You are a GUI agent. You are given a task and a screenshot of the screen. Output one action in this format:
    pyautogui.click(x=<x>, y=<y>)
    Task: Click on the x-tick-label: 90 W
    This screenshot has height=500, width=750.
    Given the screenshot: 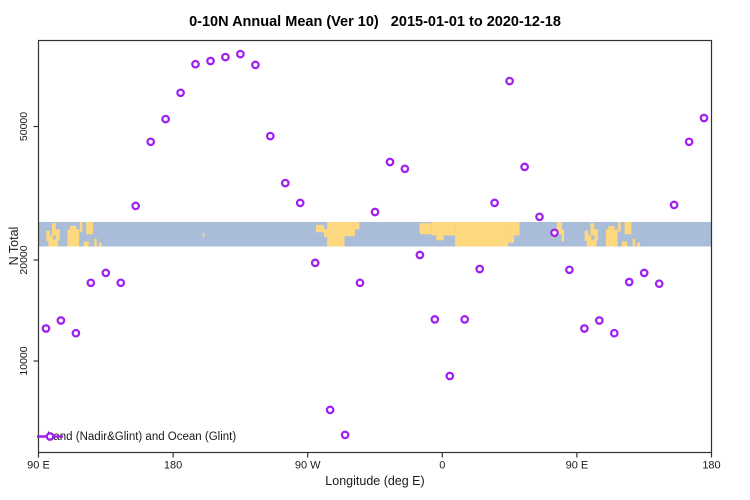 What is the action you would take?
    pyautogui.click(x=308, y=466)
    